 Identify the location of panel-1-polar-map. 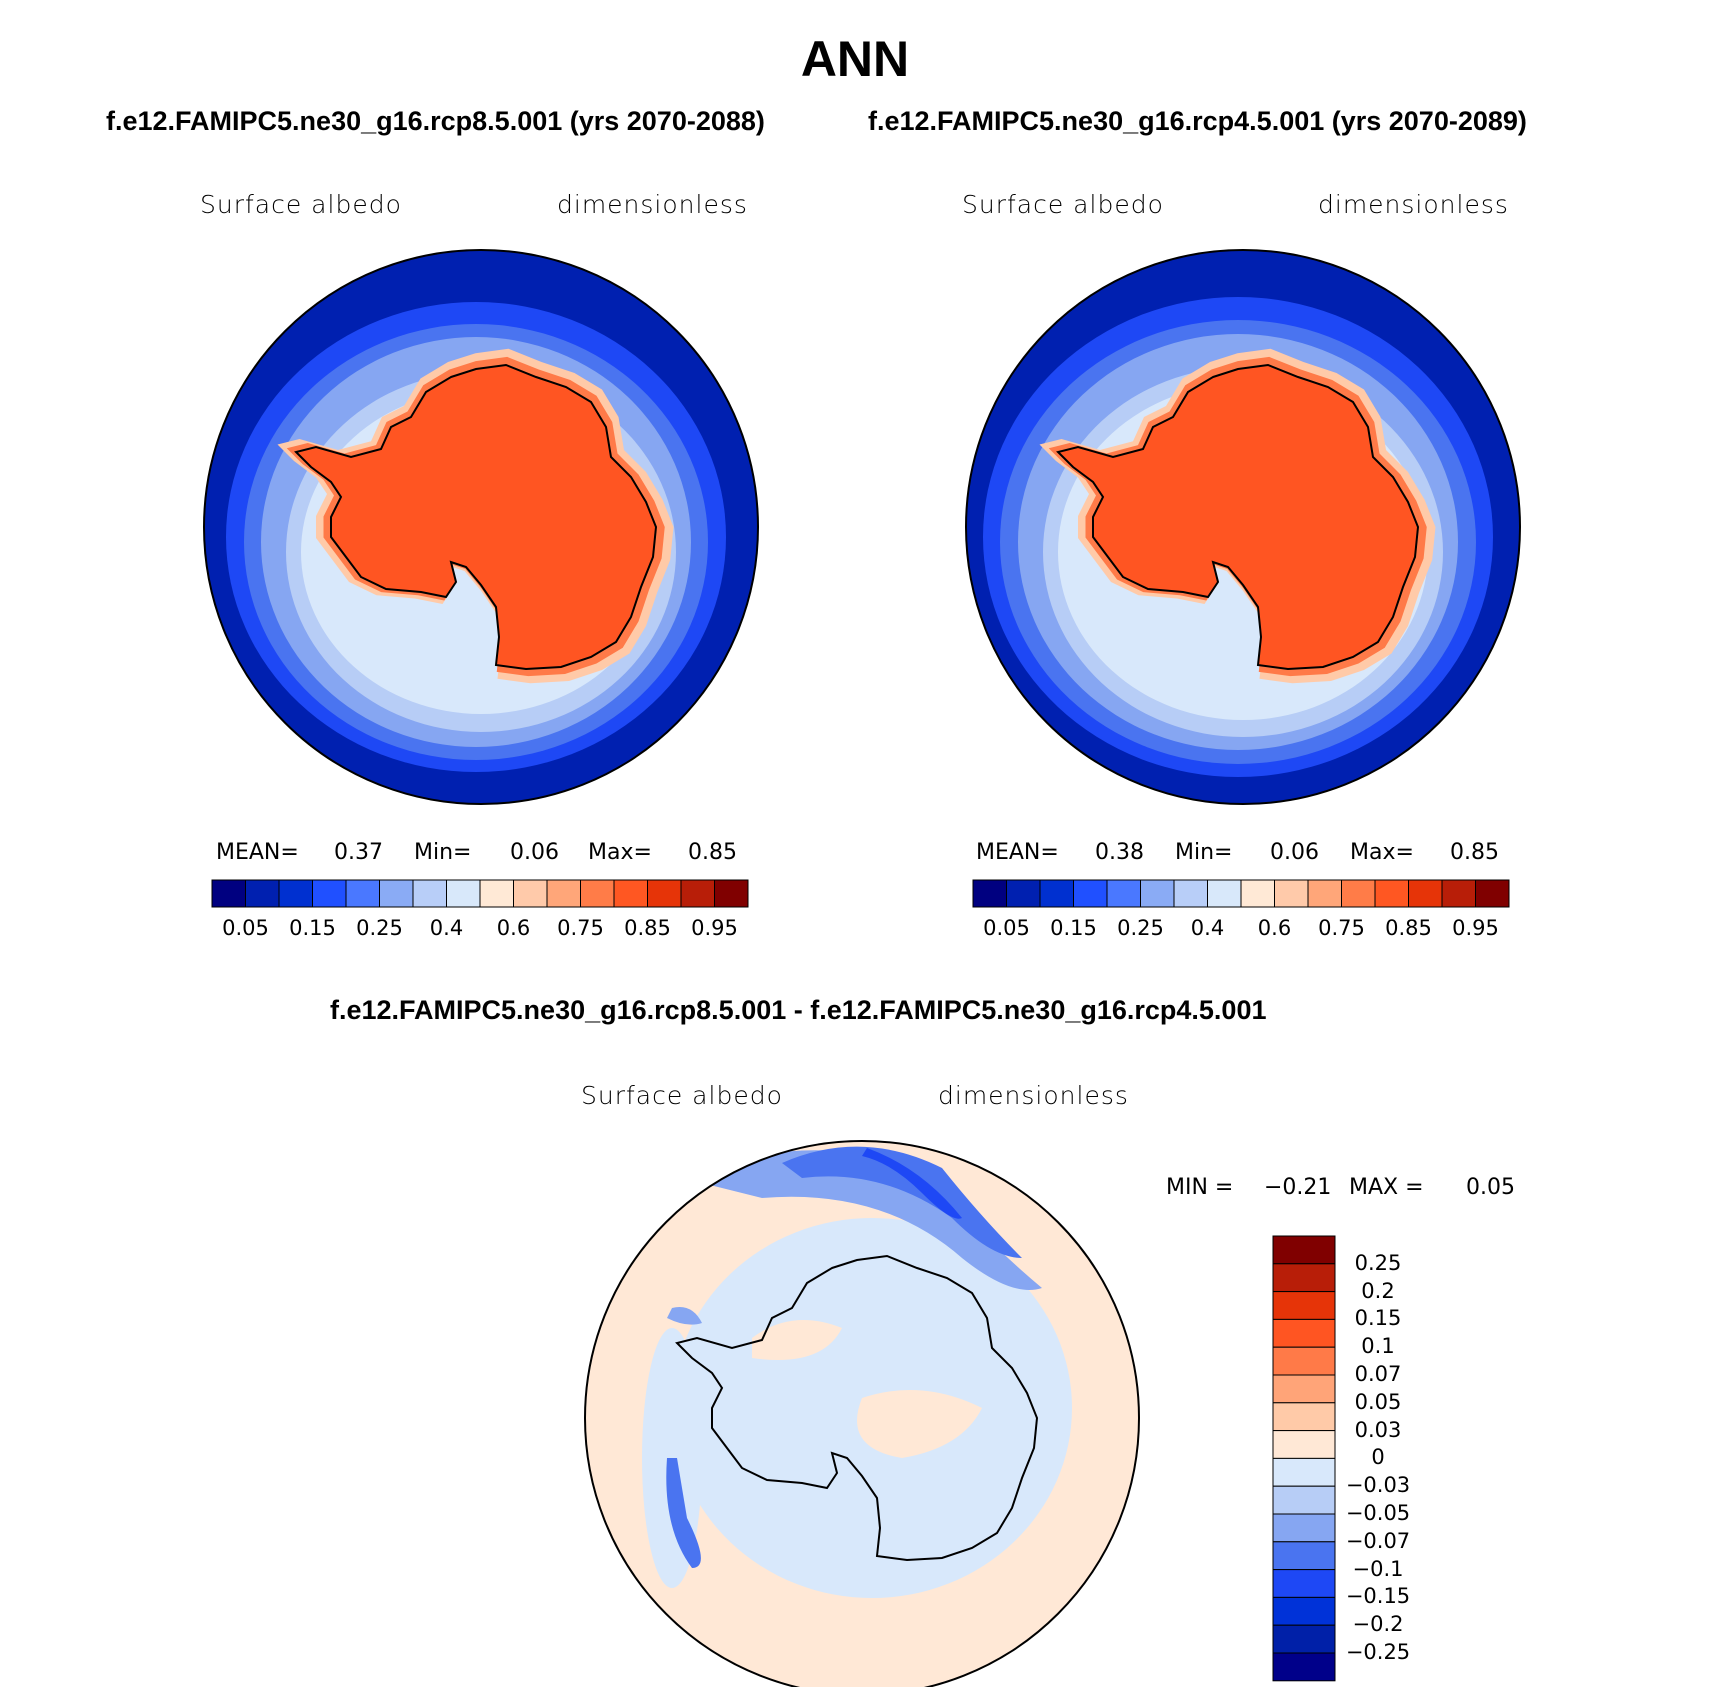
(481, 527).